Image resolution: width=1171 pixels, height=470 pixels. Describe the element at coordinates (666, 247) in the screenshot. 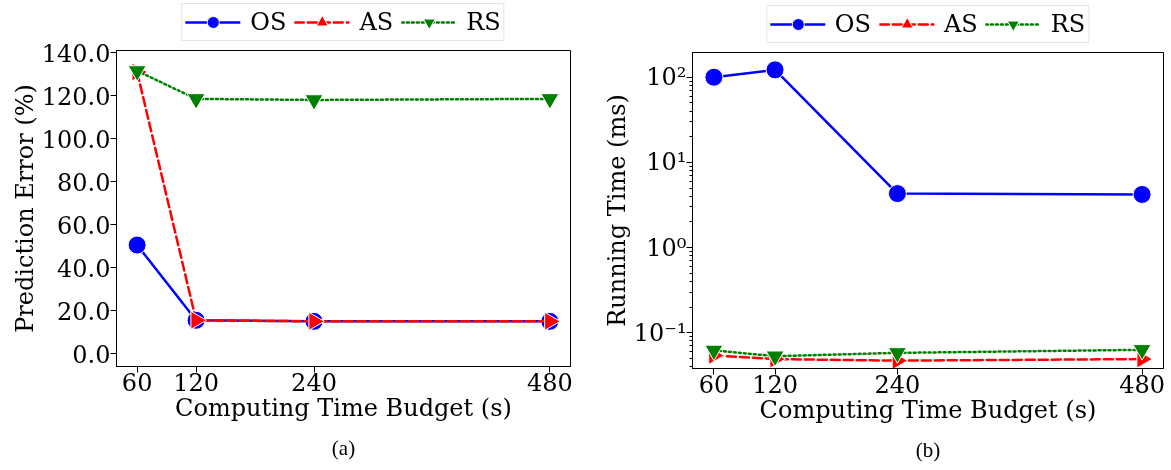

I see `y-tick-label: 10⁰` at that location.